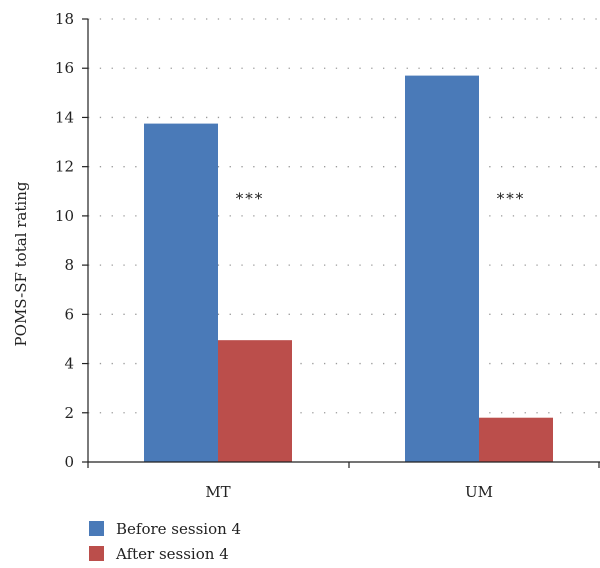 This screenshot has width=600, height=568. Describe the element at coordinates (181, 292) in the screenshot. I see `bar-mt-before` at that location.